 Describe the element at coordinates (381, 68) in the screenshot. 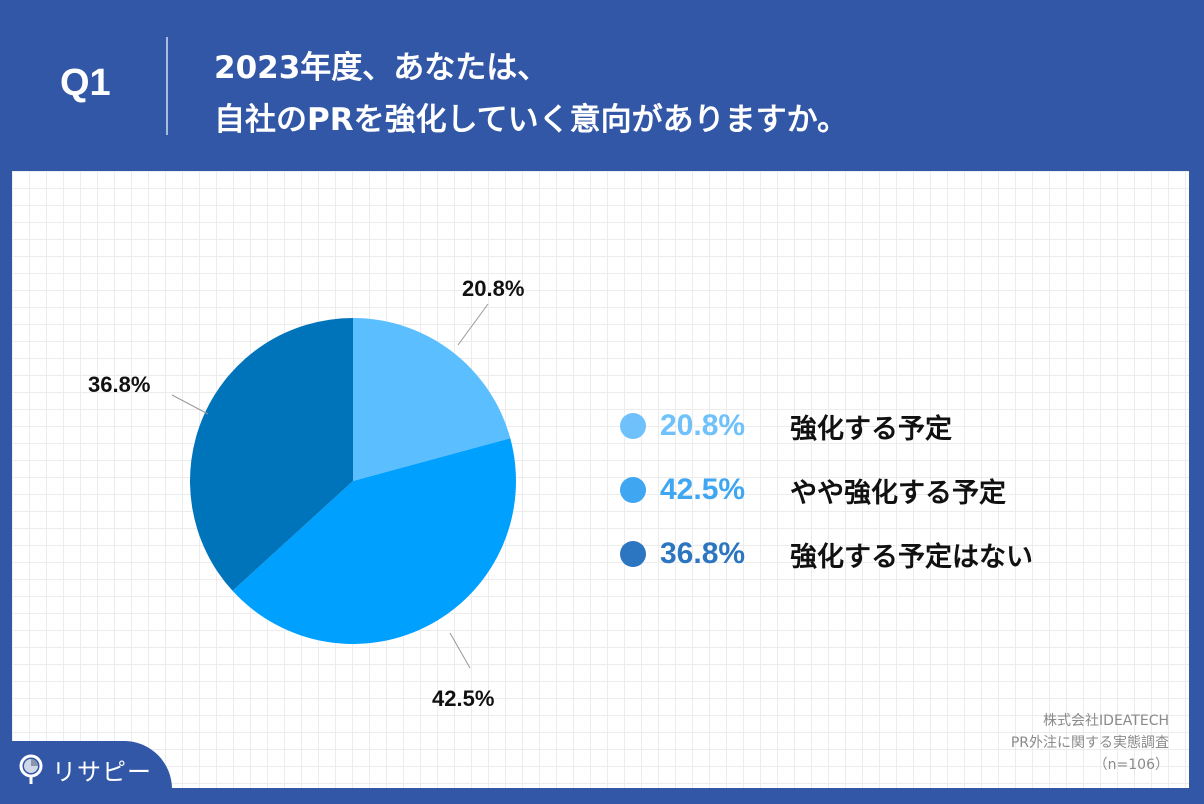

I see `title-line-1: 2023年度、あなたは、` at that location.